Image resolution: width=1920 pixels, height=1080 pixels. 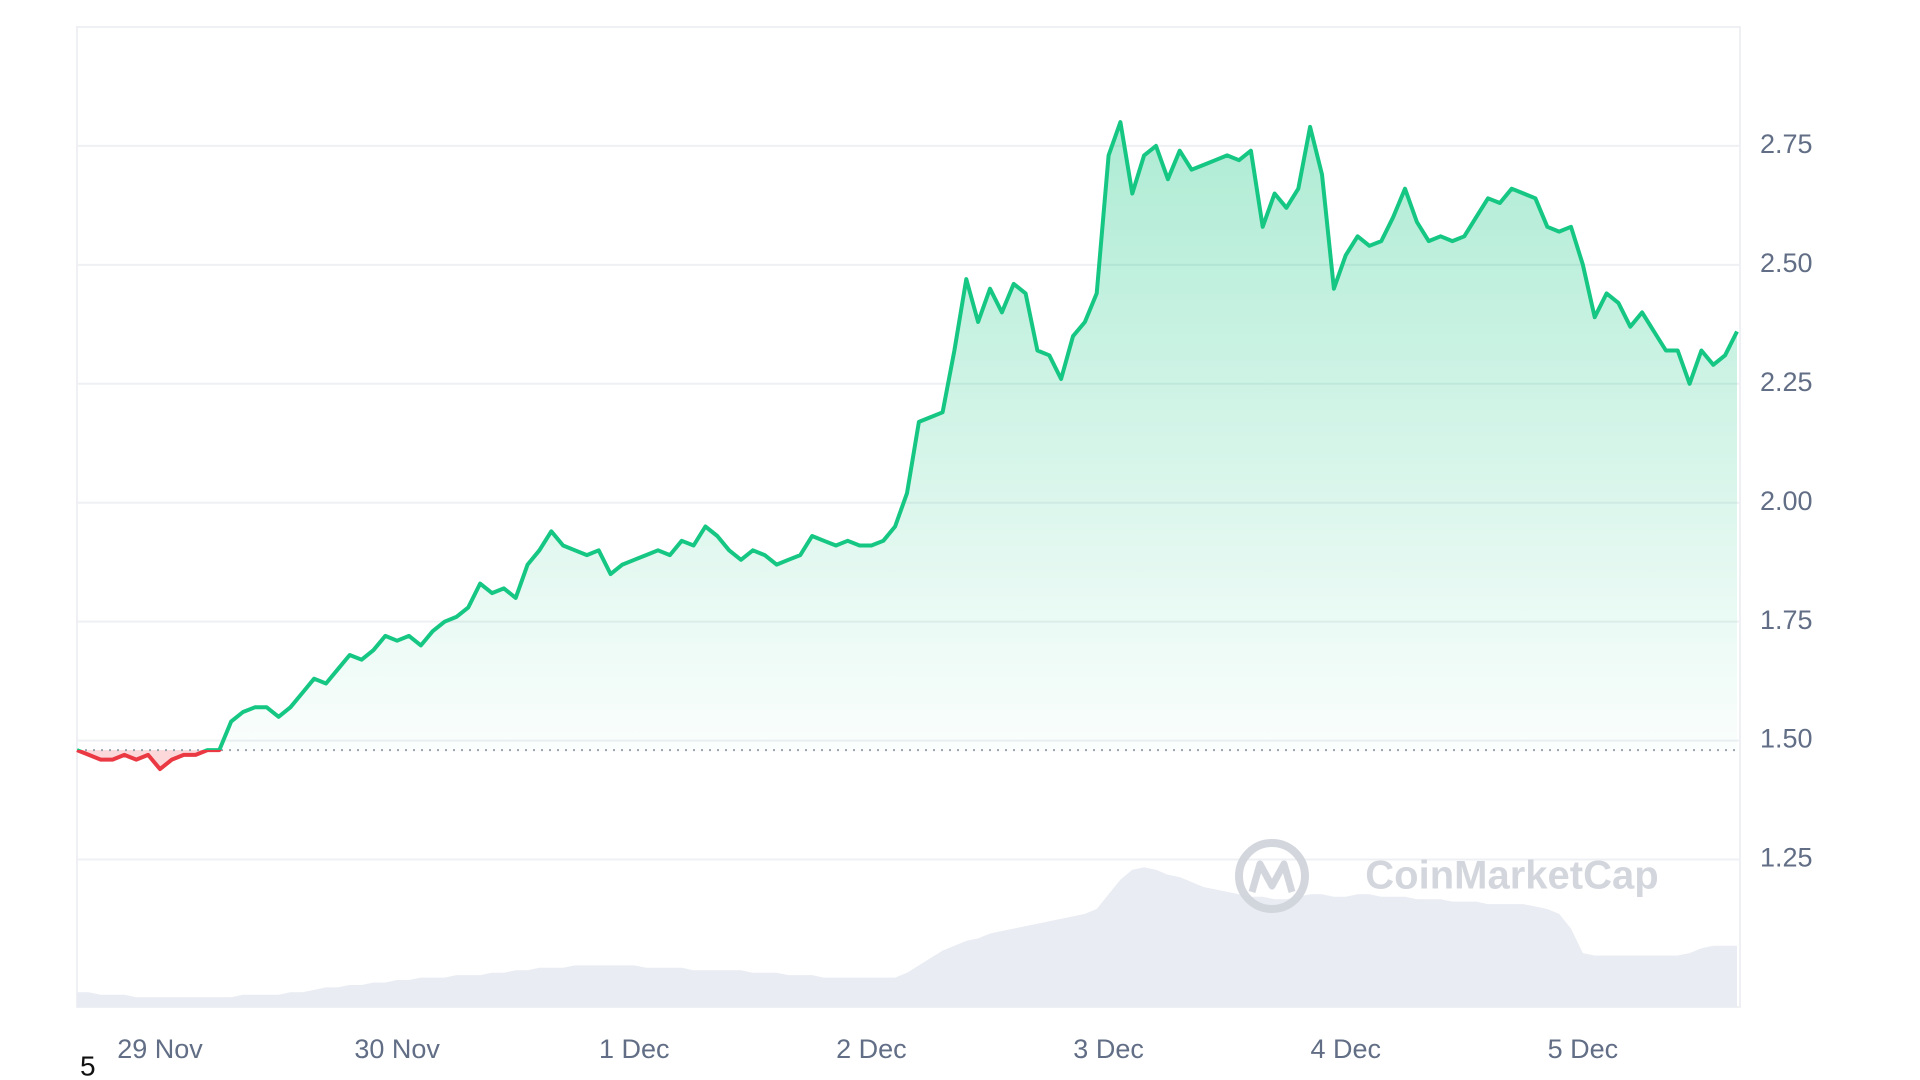 What do you see at coordinates (1786, 144) in the screenshot?
I see `y-tick-label: 2.75` at bounding box center [1786, 144].